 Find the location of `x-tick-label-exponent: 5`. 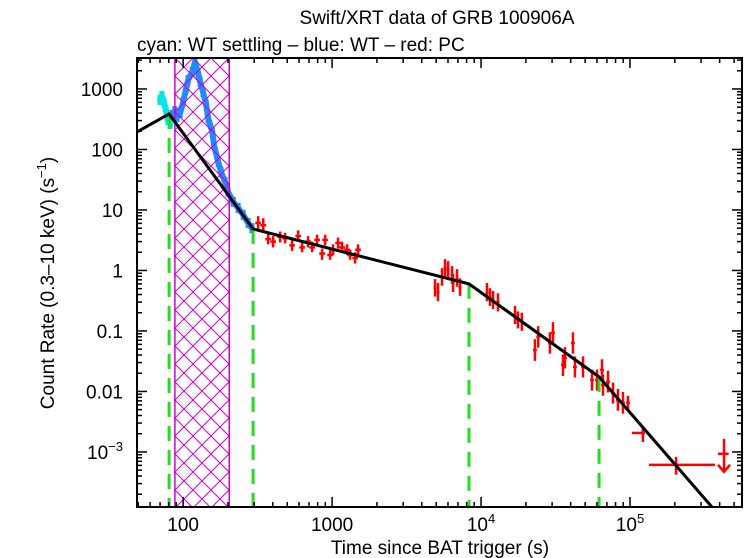

x-tick-label-exponent: 5 is located at coordinates (640, 518).